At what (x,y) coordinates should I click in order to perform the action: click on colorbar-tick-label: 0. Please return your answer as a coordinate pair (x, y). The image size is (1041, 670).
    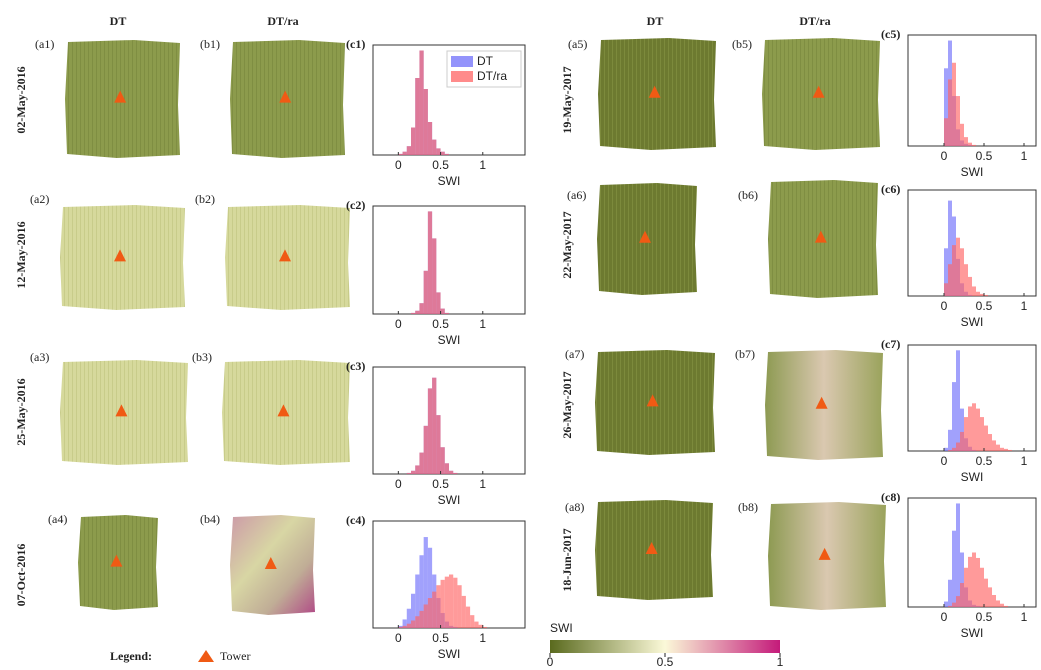
    Looking at the image, I should click on (550, 662).